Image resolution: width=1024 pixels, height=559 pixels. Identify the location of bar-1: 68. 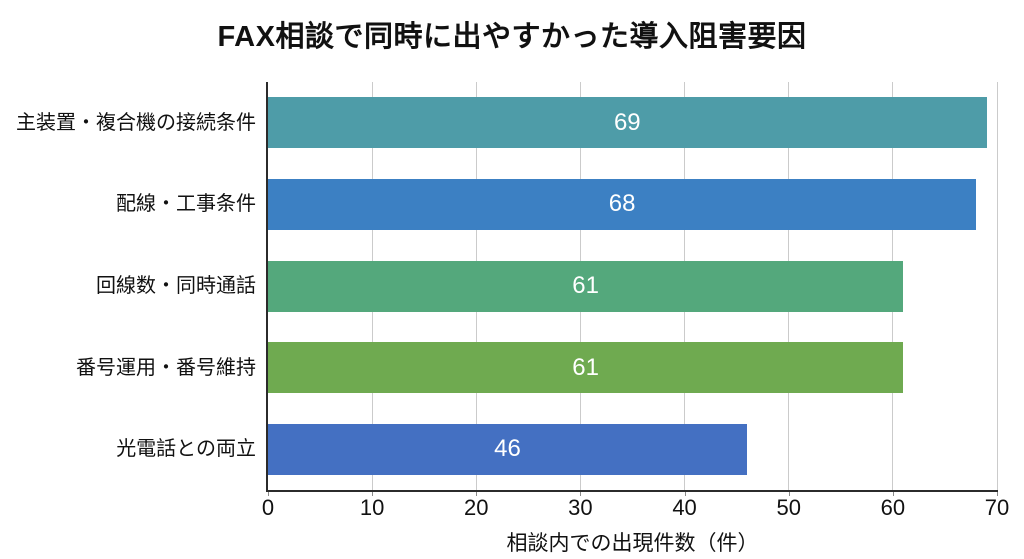
(622, 204).